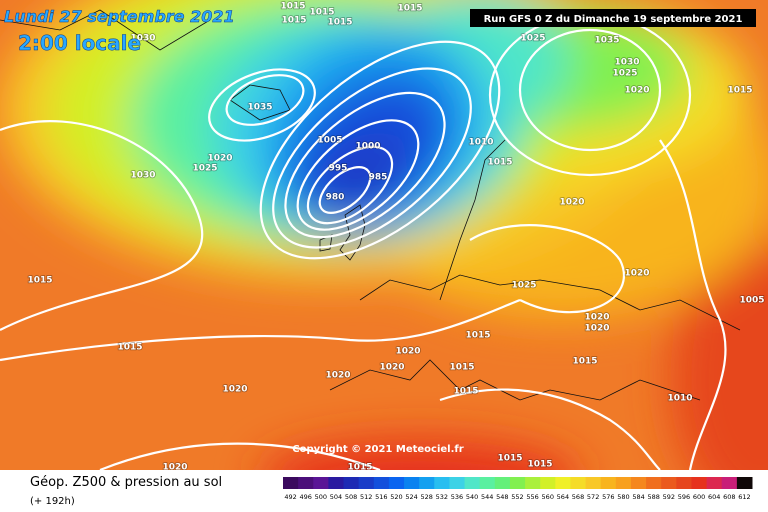 This screenshot has width=768, height=512. I want to click on forecast-date: Lundi 27 septembre 2021, so click(119, 16).